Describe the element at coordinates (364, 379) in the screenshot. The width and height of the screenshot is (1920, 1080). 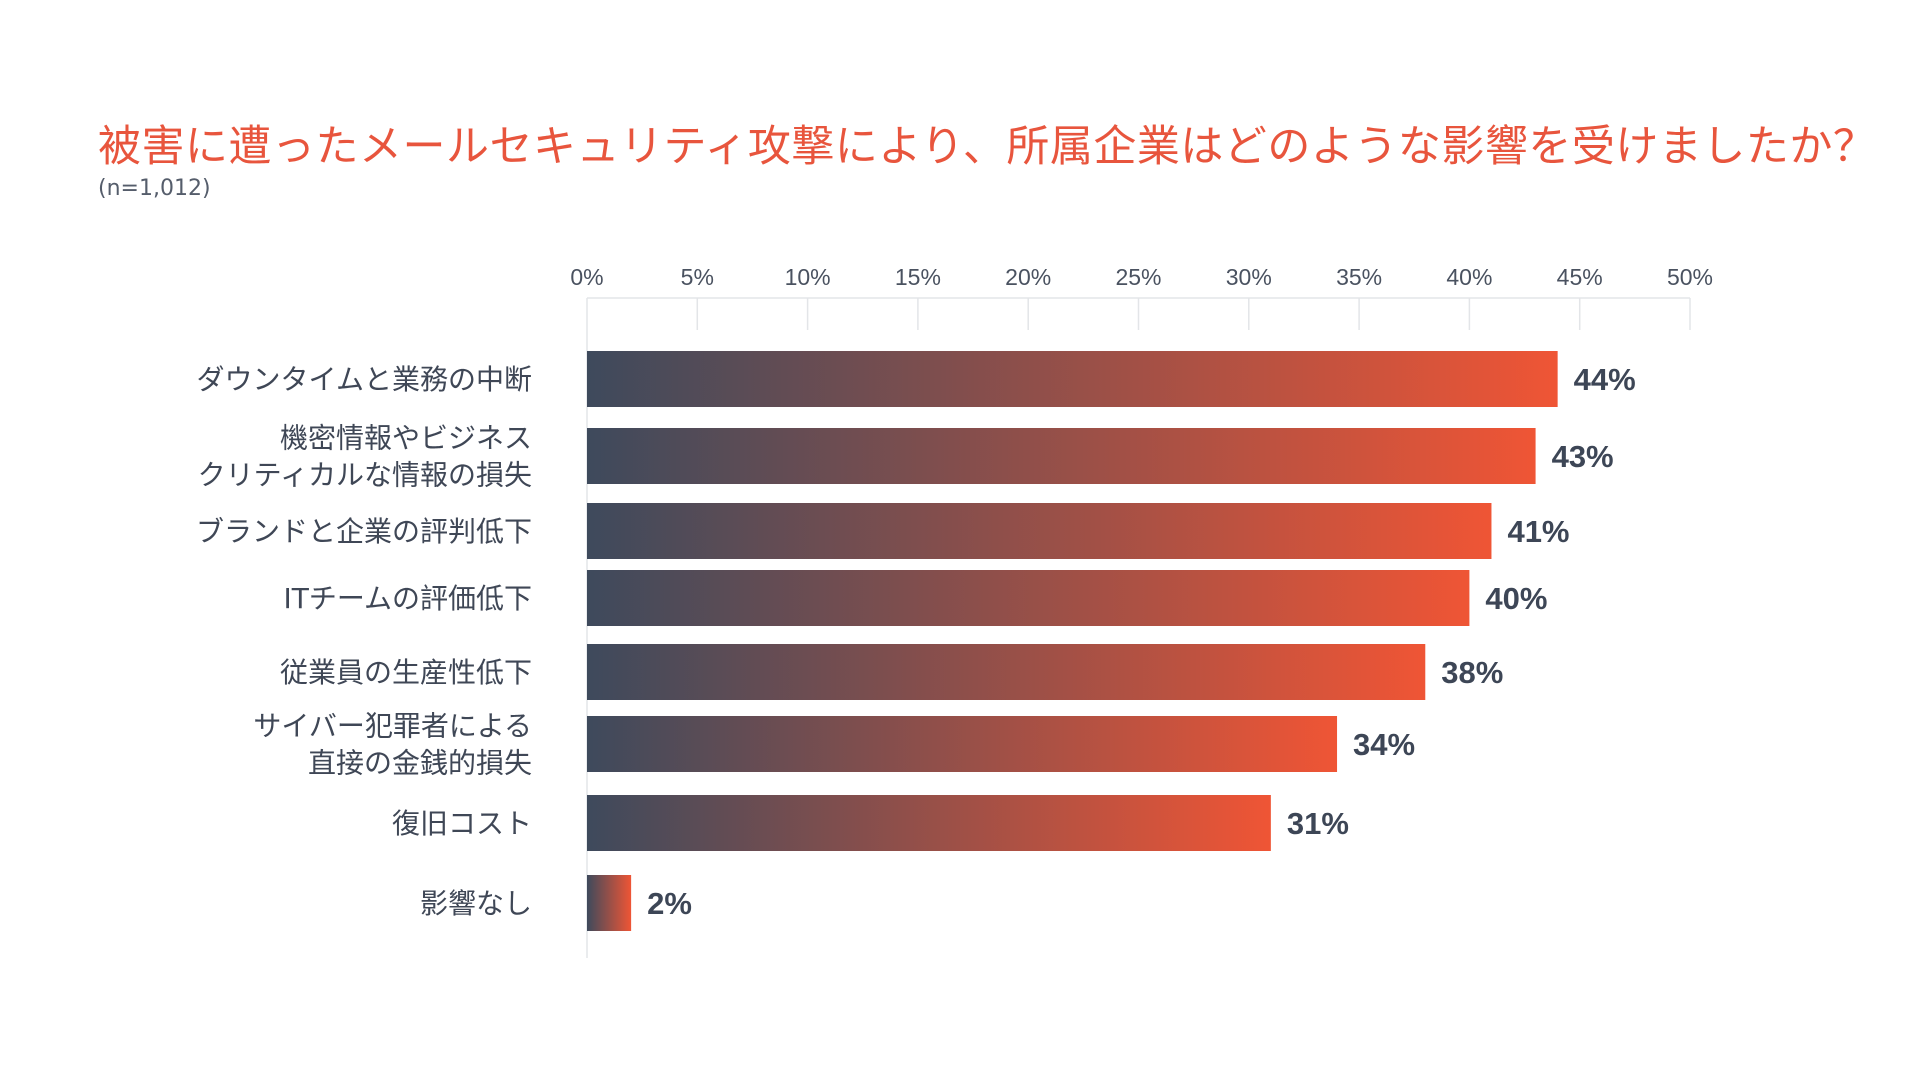
I see `category-label: ダウンタイムと業務の中断` at that location.